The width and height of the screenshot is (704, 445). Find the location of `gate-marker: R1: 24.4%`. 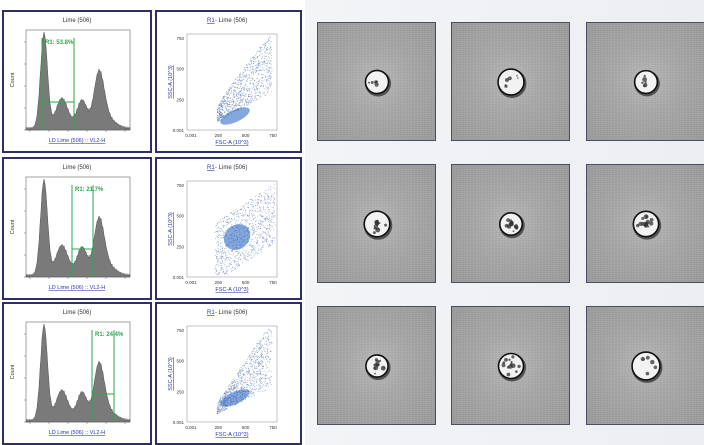

gate-marker: R1: 24.4% is located at coordinates (107, 376).